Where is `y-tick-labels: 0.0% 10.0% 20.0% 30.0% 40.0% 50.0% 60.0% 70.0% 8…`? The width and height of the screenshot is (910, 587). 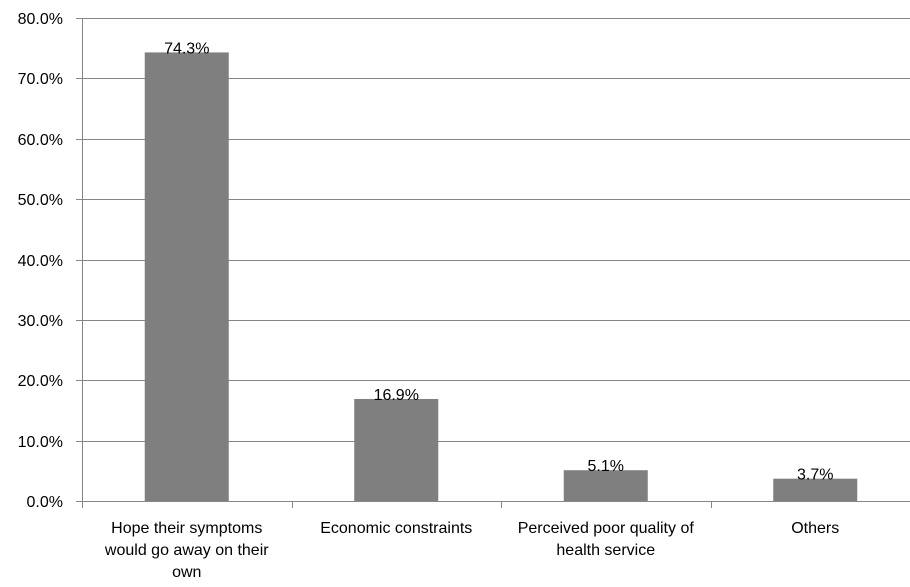
y-tick-labels: 0.0% 10.0% 20.0% 30.0% 40.0% 50.0% 60.0% 70.0% 8… is located at coordinates (40, 261).